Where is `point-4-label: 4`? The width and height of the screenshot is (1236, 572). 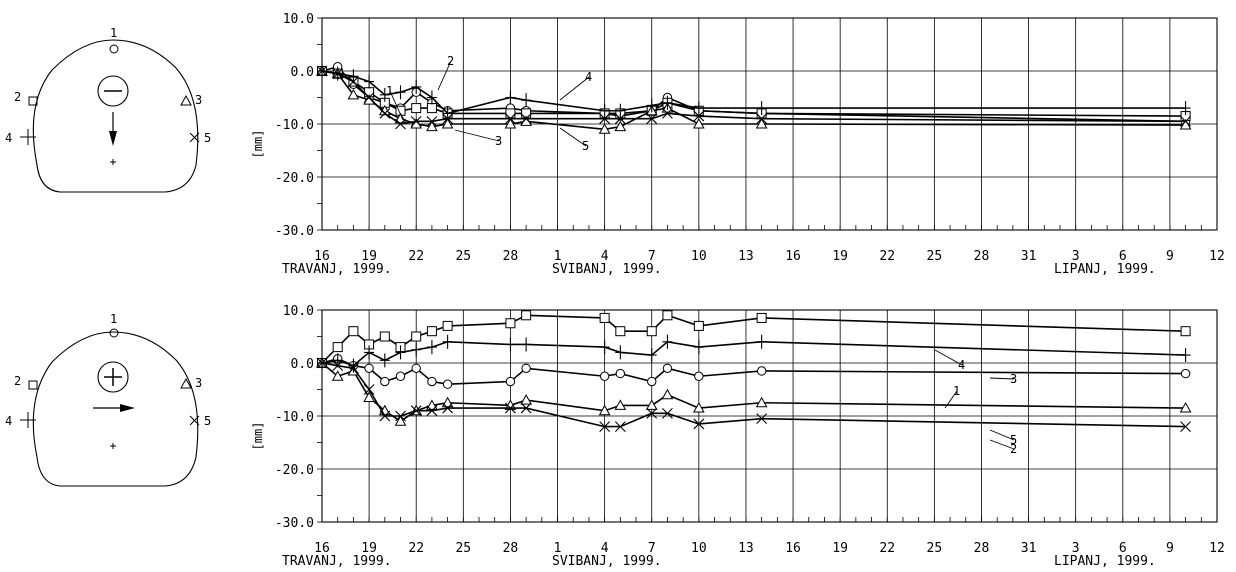 point-4-label: 4 is located at coordinates (8, 421).